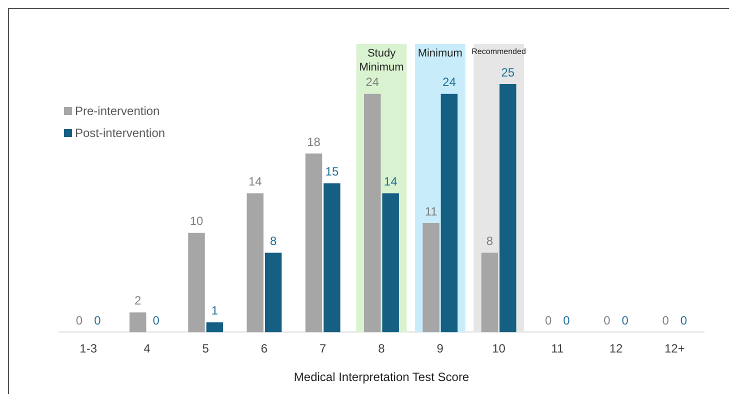  Describe the element at coordinates (323, 349) in the screenshot. I see `x-tick-label: 7` at that location.